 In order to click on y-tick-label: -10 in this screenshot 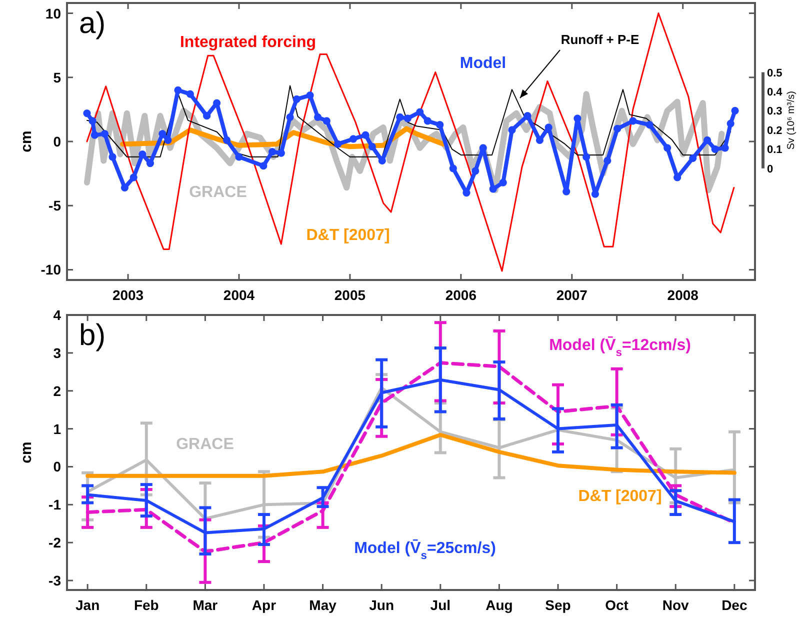, I will do `click(51, 270)`.